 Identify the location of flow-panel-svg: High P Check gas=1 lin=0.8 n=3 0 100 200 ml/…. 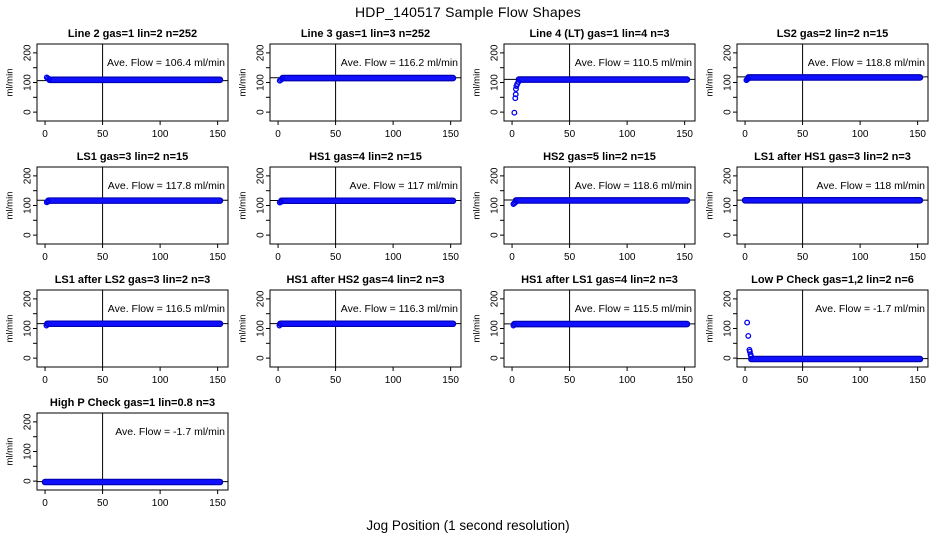
(117, 453).